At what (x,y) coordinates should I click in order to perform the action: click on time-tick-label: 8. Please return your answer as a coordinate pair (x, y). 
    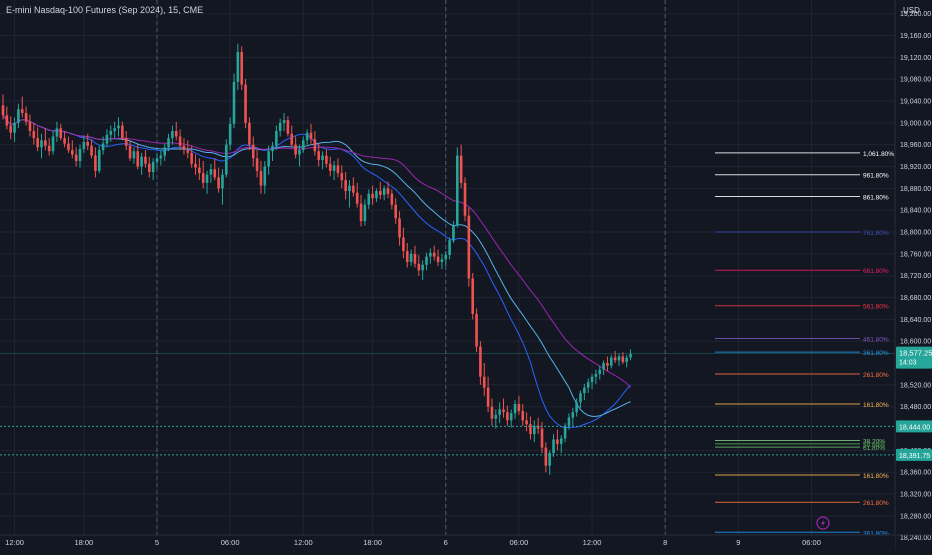
    Looking at the image, I should click on (665, 542).